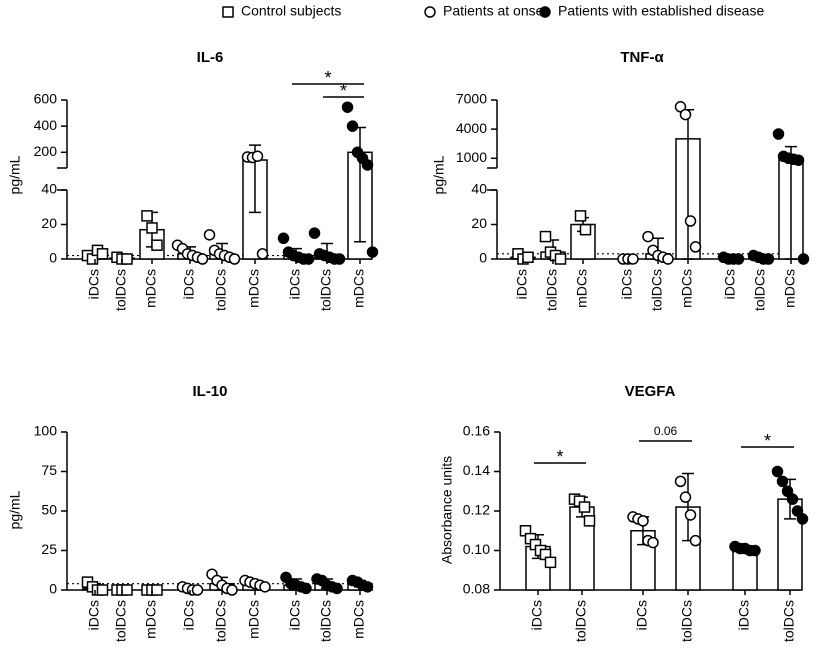 Image resolution: width=829 pixels, height=651 pixels. I want to click on y-tick-label: 0, so click(53, 258).